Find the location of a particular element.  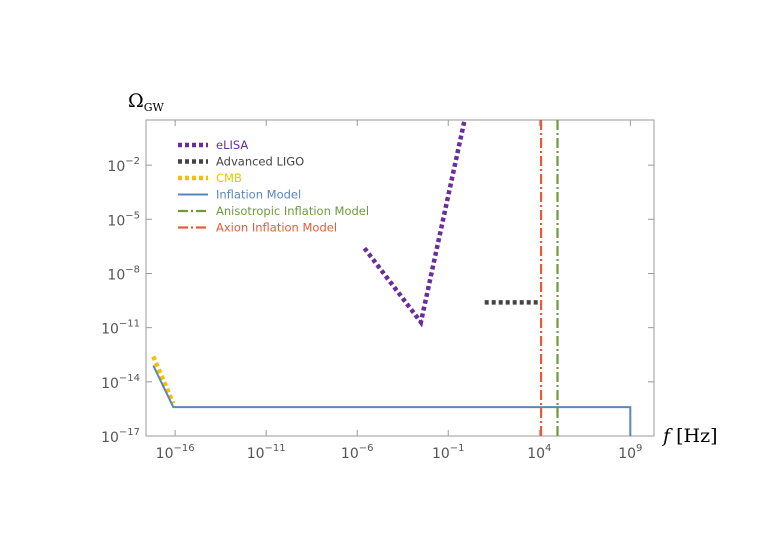

y-axis-title-main: Ω is located at coordinates (136, 101).